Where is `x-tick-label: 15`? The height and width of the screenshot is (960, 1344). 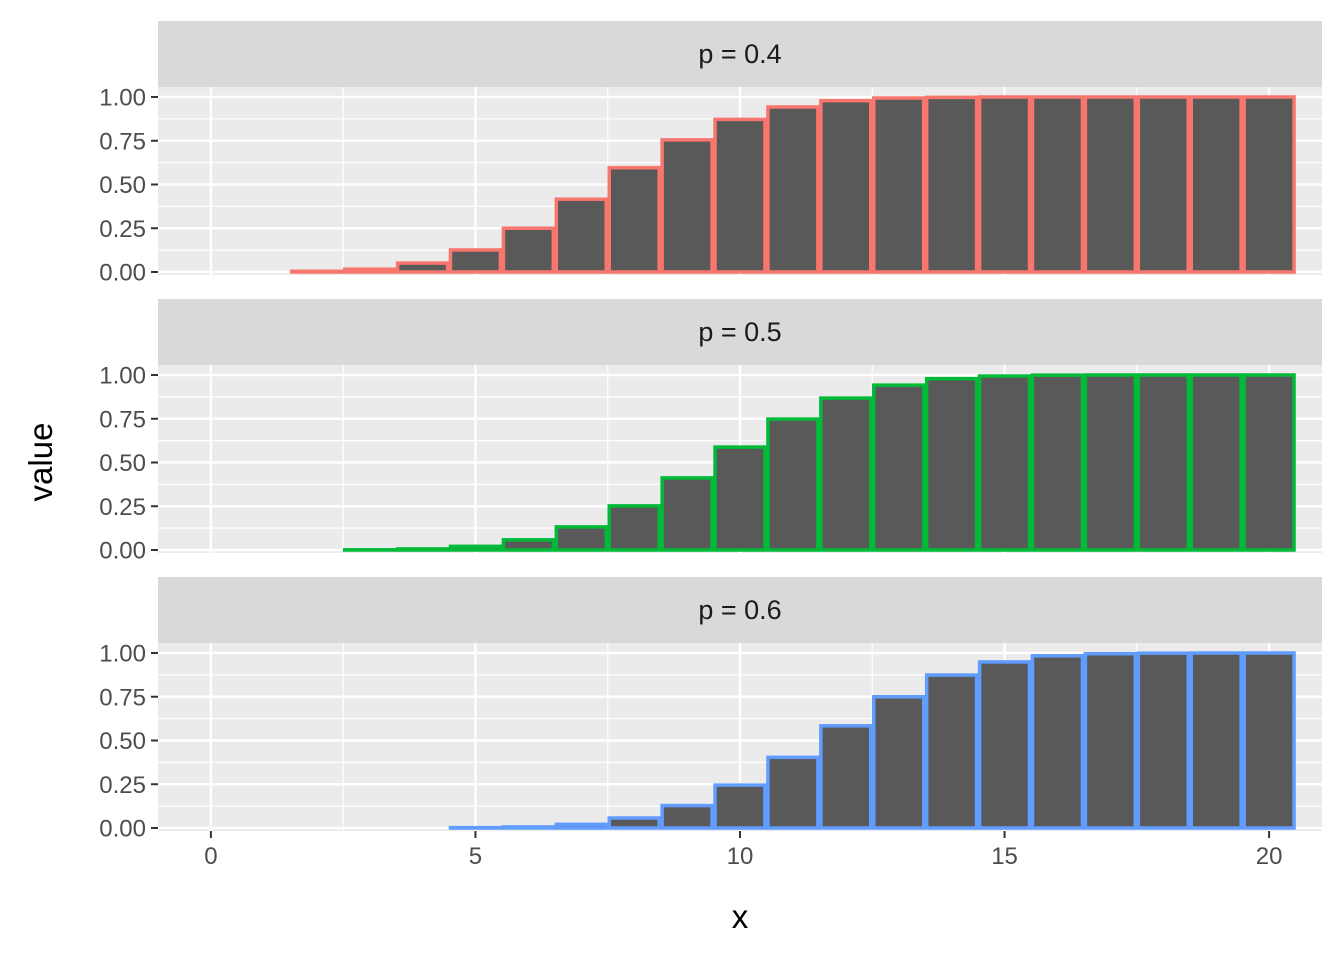 x-tick-label: 15 is located at coordinates (1004, 856).